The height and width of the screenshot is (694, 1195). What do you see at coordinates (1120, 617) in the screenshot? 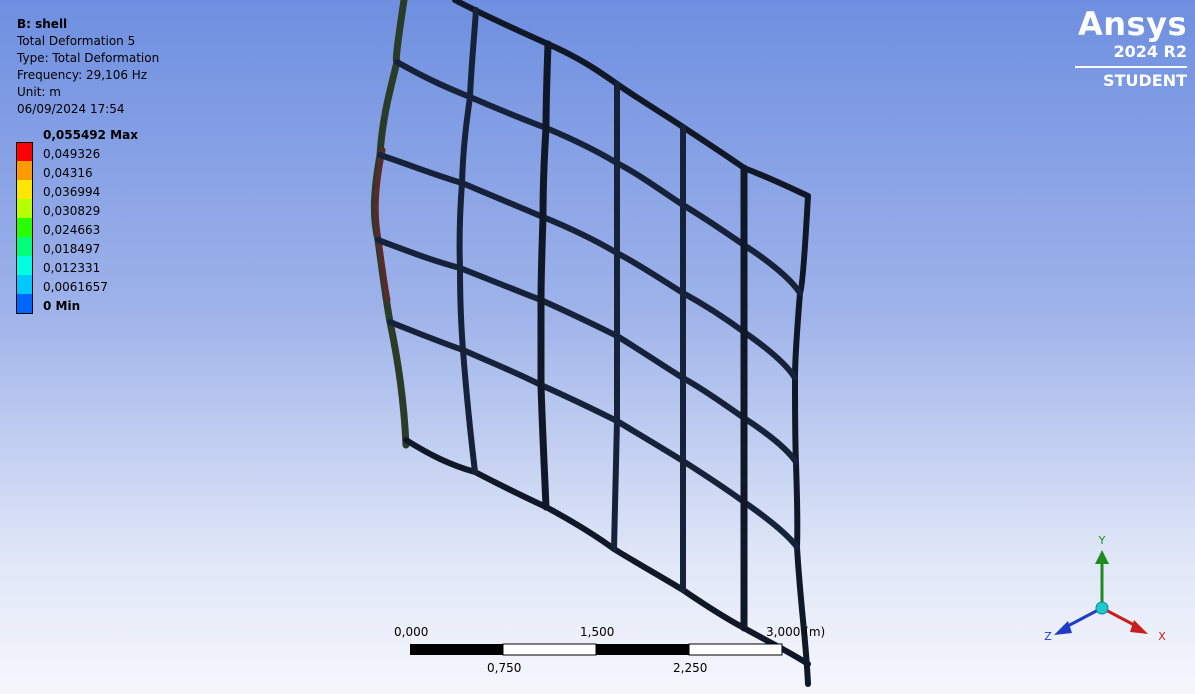
I see `triad-x-axis` at bounding box center [1120, 617].